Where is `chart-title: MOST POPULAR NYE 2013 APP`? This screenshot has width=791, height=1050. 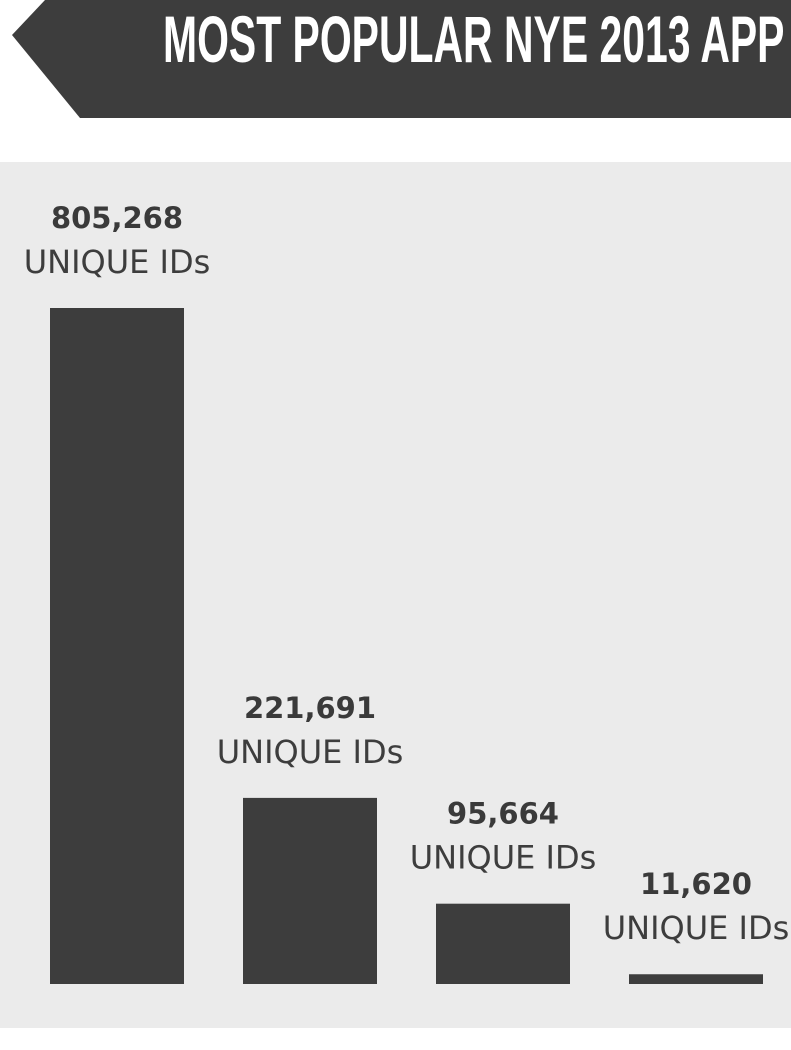
chart-title: MOST POPULAR NYE 2013 APP is located at coordinates (473, 39).